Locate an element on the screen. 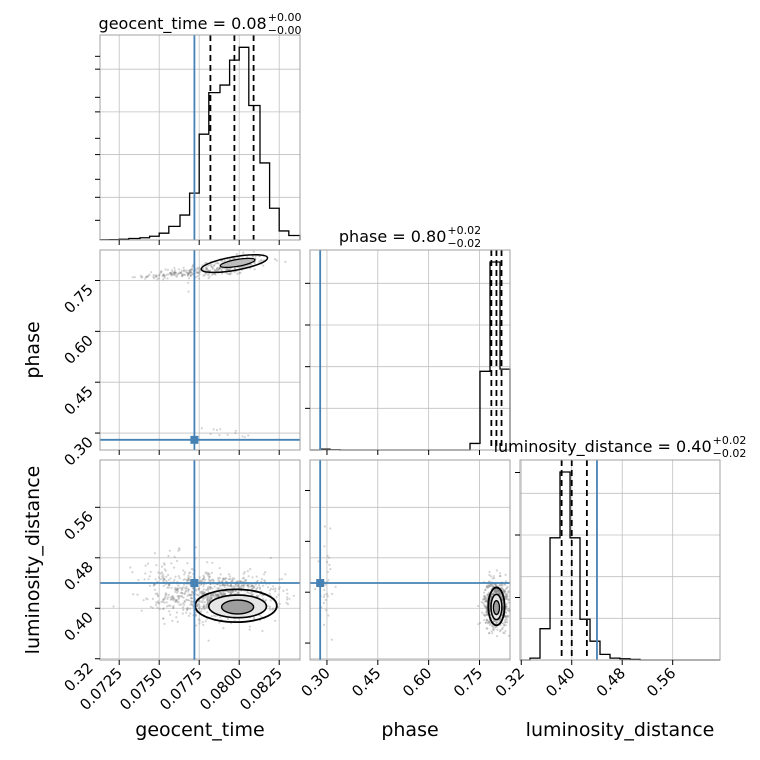 The image size is (760, 760). x-tick-label: 0.0825 is located at coordinates (261, 689).